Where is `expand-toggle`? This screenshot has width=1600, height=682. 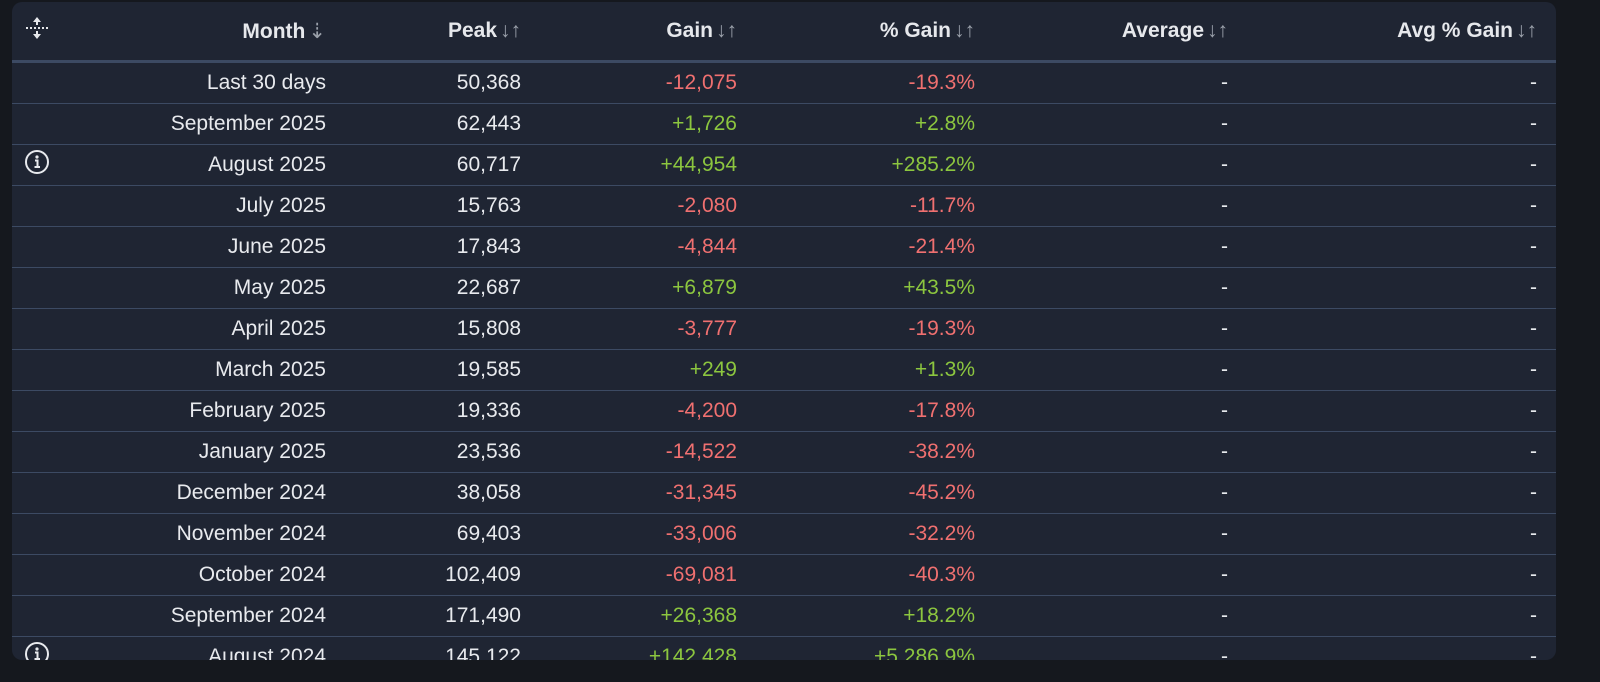
expand-toggle is located at coordinates (40, 32).